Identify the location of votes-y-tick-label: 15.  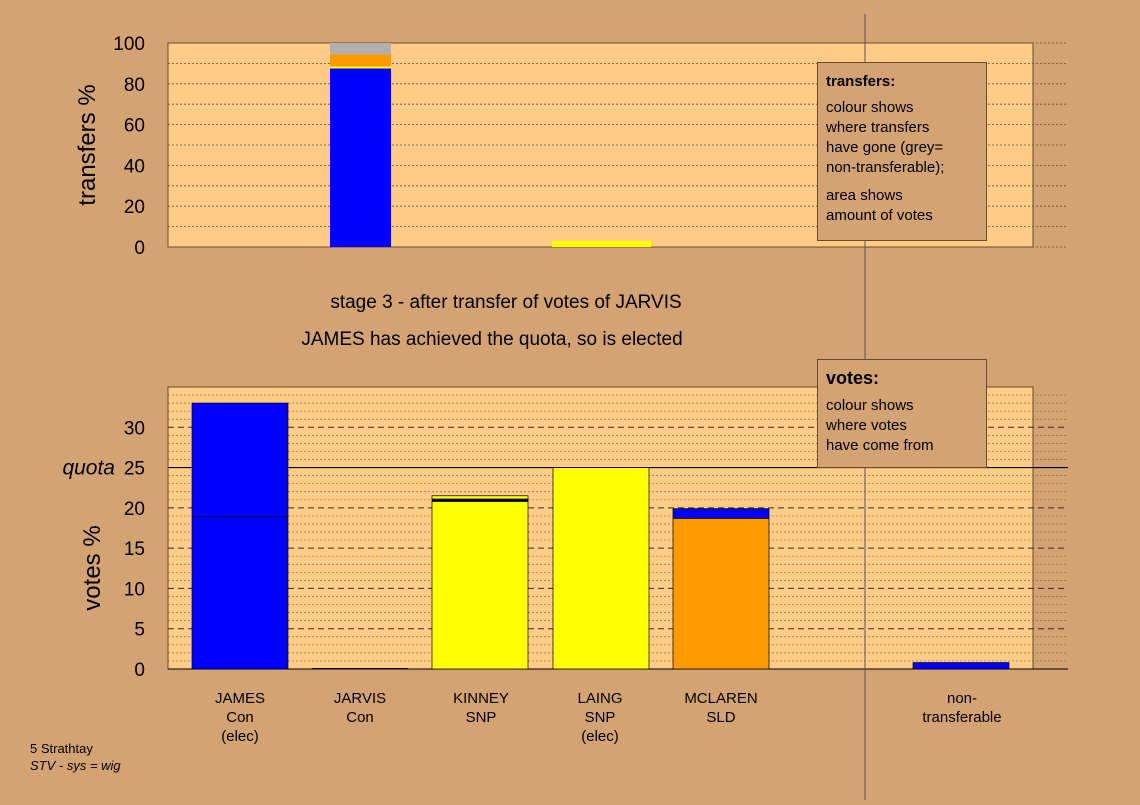
(134, 549).